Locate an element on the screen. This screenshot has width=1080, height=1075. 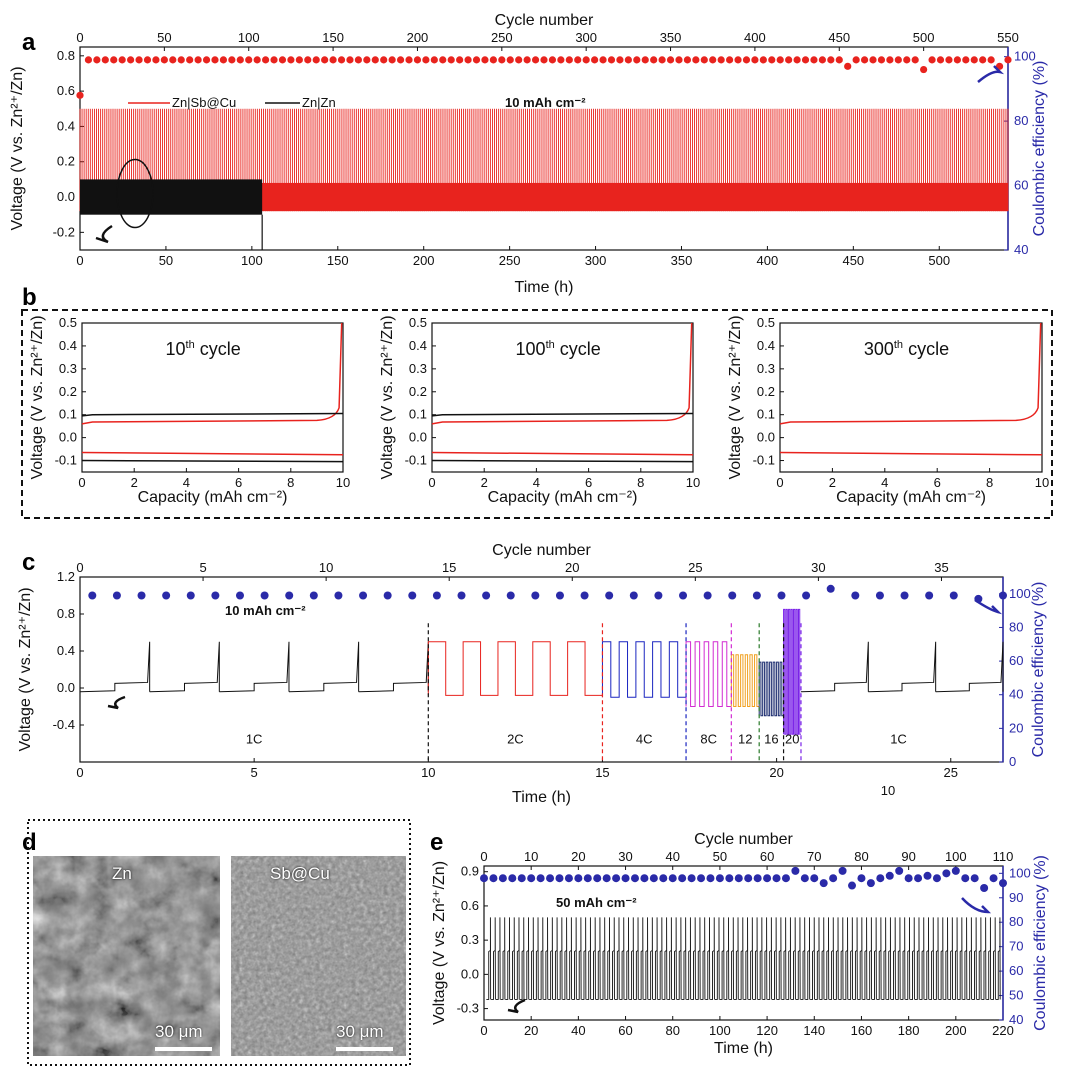
x-tick-label: 100 is located at coordinates (252, 260).